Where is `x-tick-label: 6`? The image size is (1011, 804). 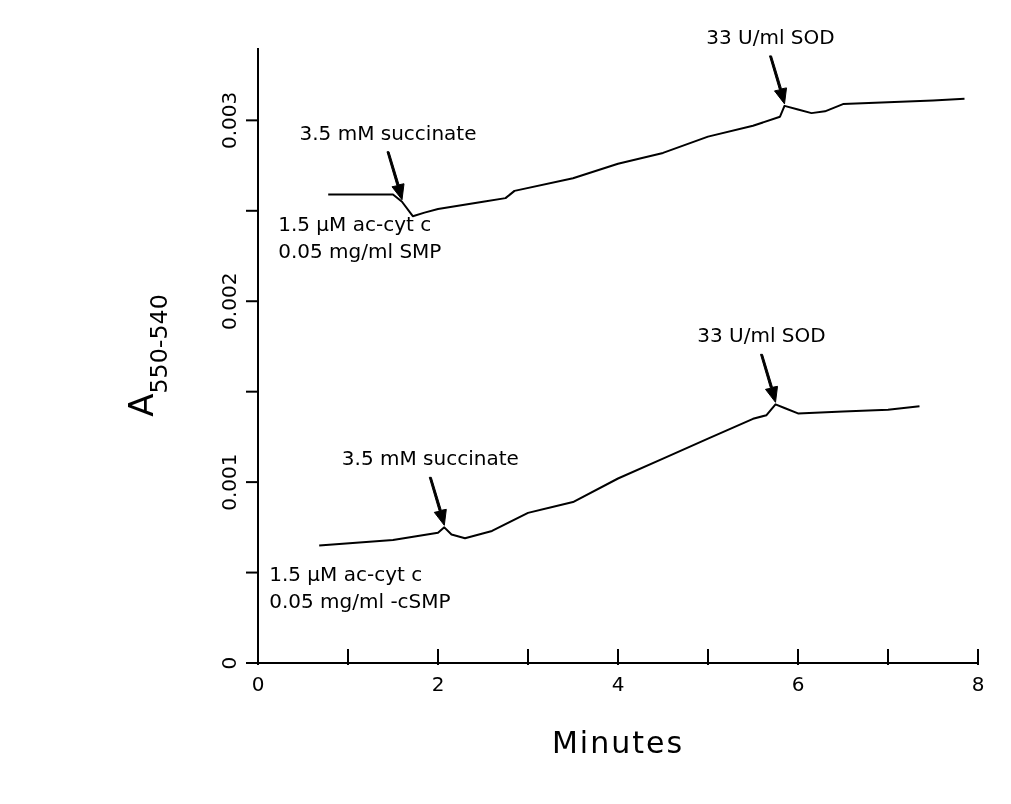
x-tick-label: 6 is located at coordinates (798, 684).